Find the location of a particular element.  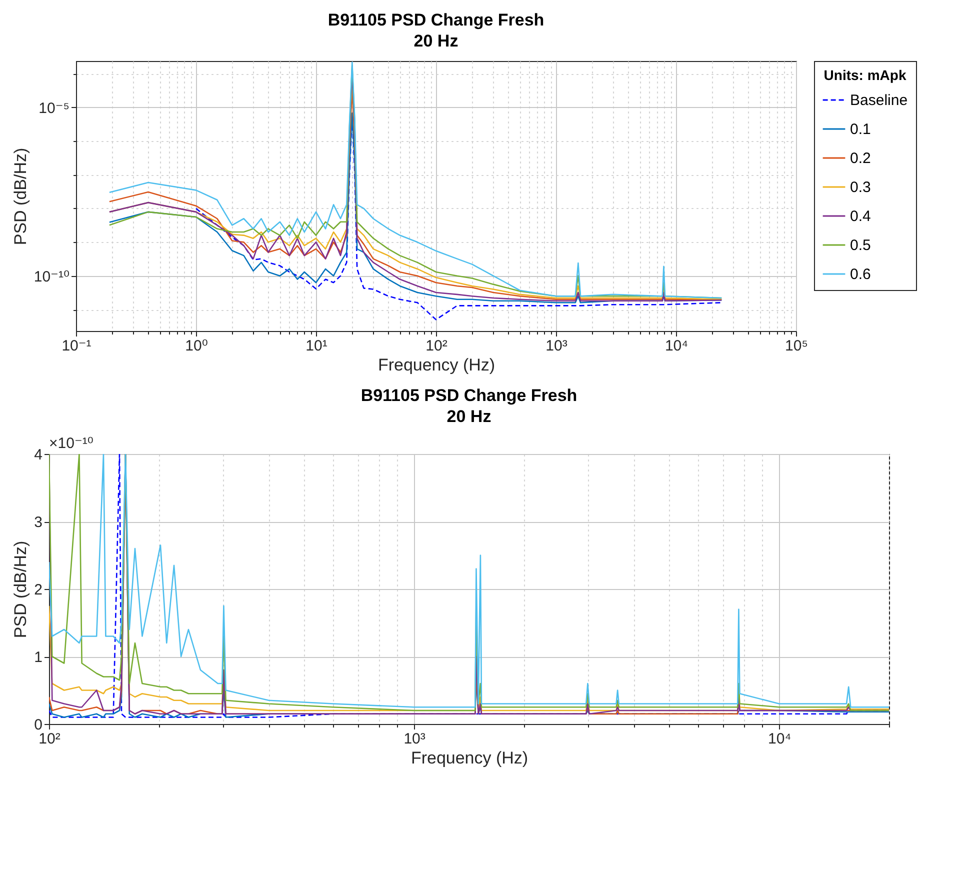

legend-title: Units: mApk is located at coordinates (865, 75).